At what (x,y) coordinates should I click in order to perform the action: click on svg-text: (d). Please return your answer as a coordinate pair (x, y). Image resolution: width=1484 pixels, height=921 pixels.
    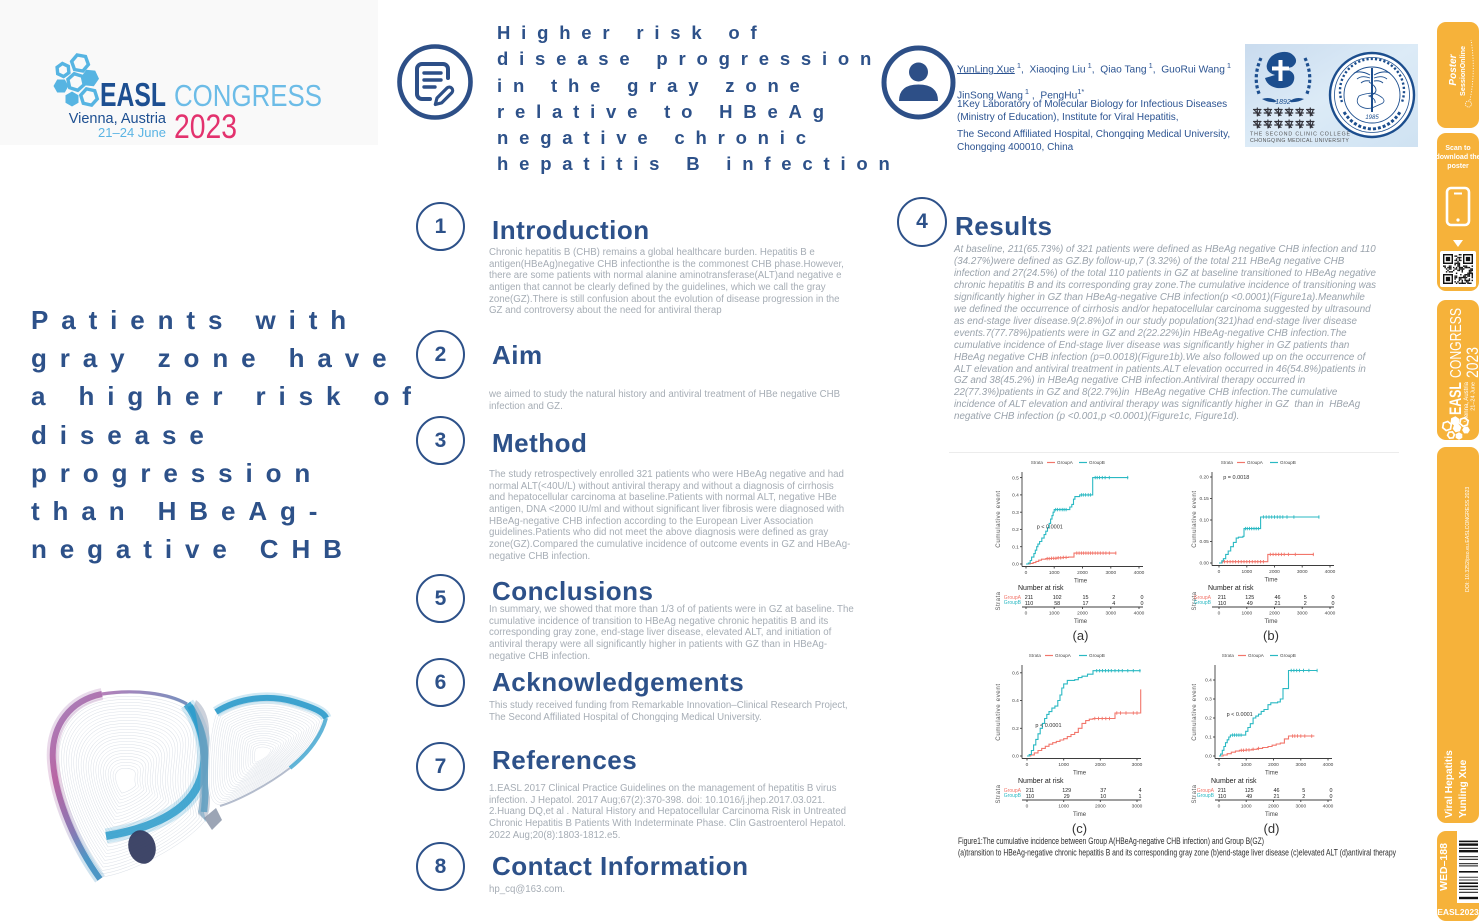
    Looking at the image, I should click on (1272, 828).